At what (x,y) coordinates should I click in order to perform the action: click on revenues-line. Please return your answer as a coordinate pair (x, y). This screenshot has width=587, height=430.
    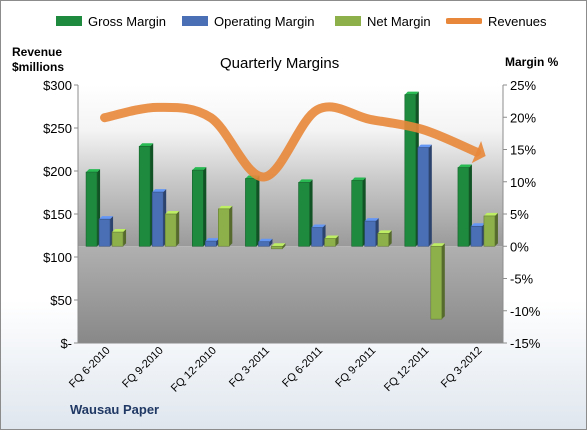
    Looking at the image, I should click on (290, 142).